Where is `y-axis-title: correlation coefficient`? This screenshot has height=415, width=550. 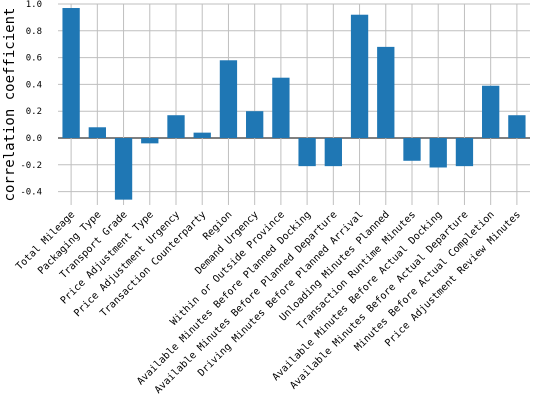 y-axis-title: correlation coefficient is located at coordinates (10, 105).